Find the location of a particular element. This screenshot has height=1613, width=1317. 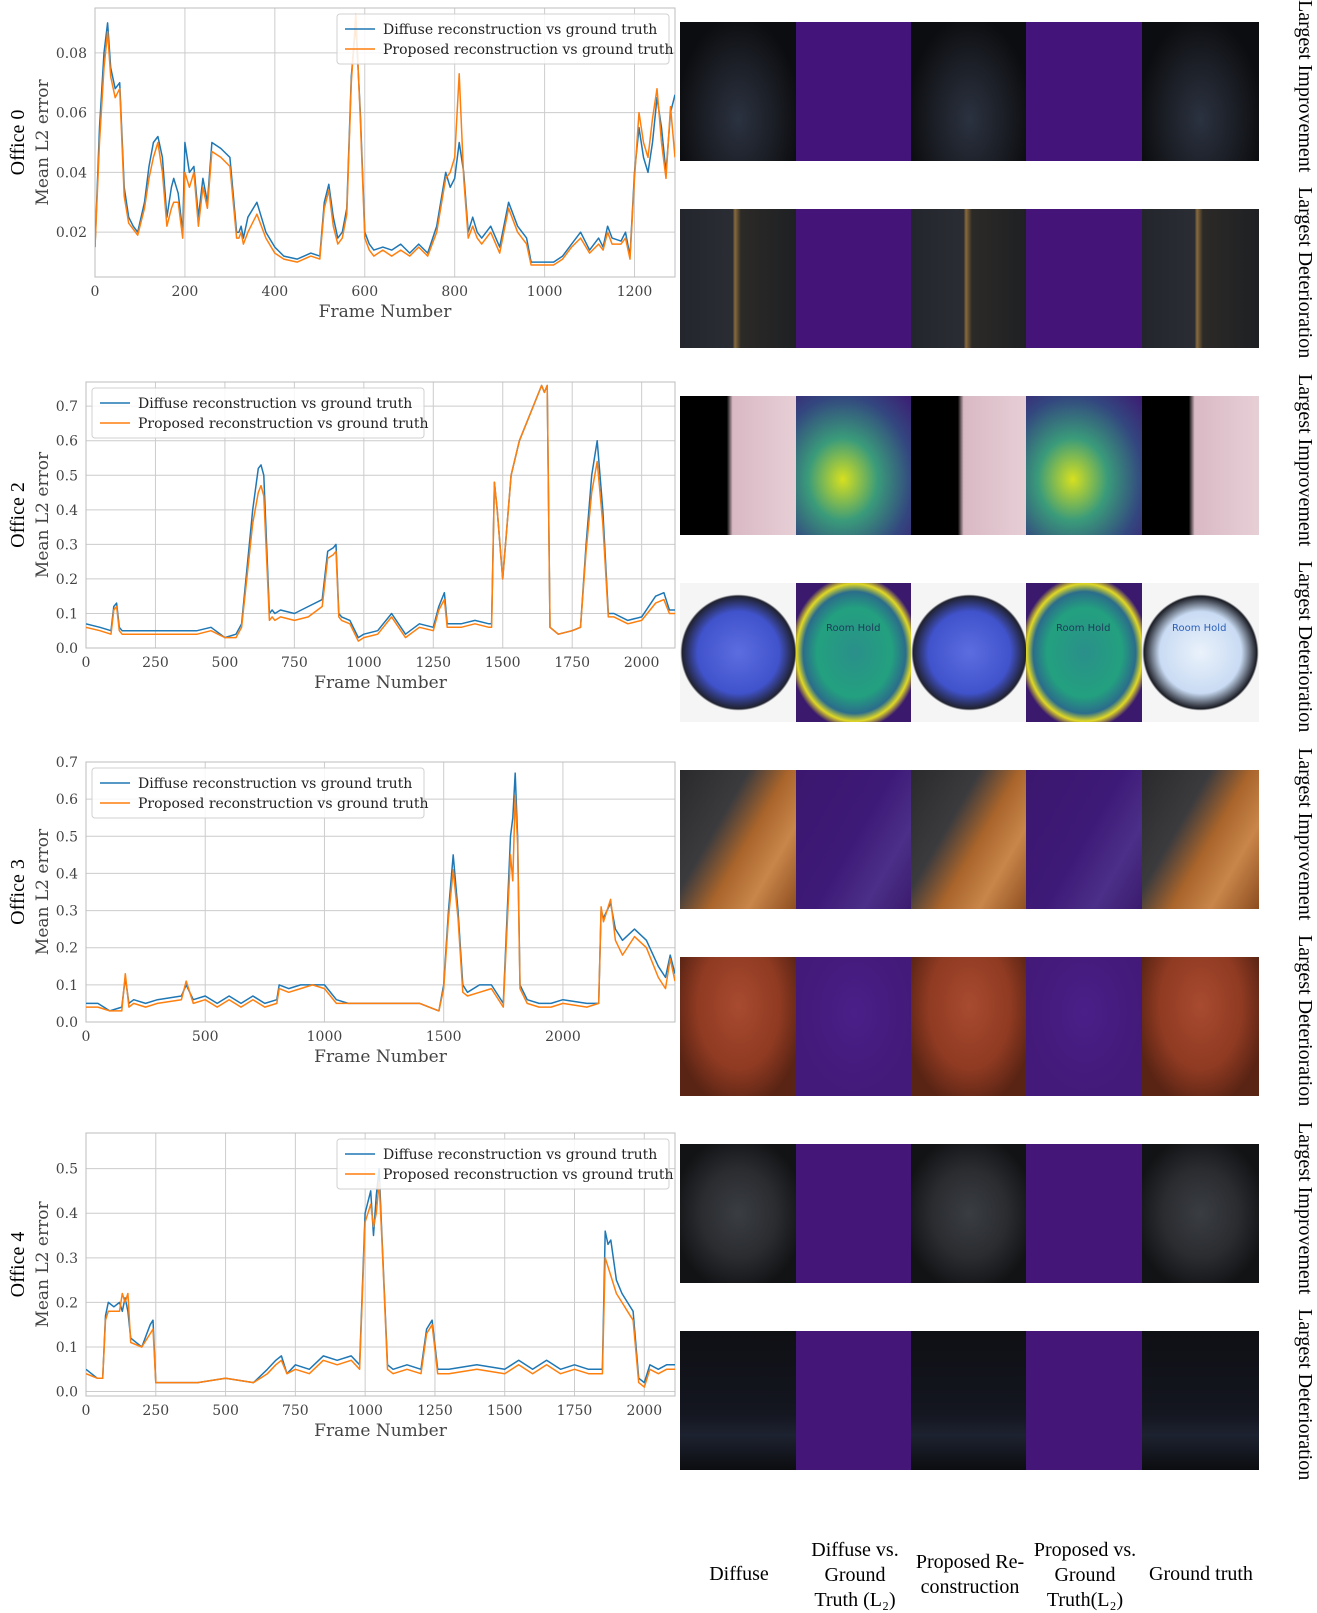

plot-frame is located at coordinates (380, 515).